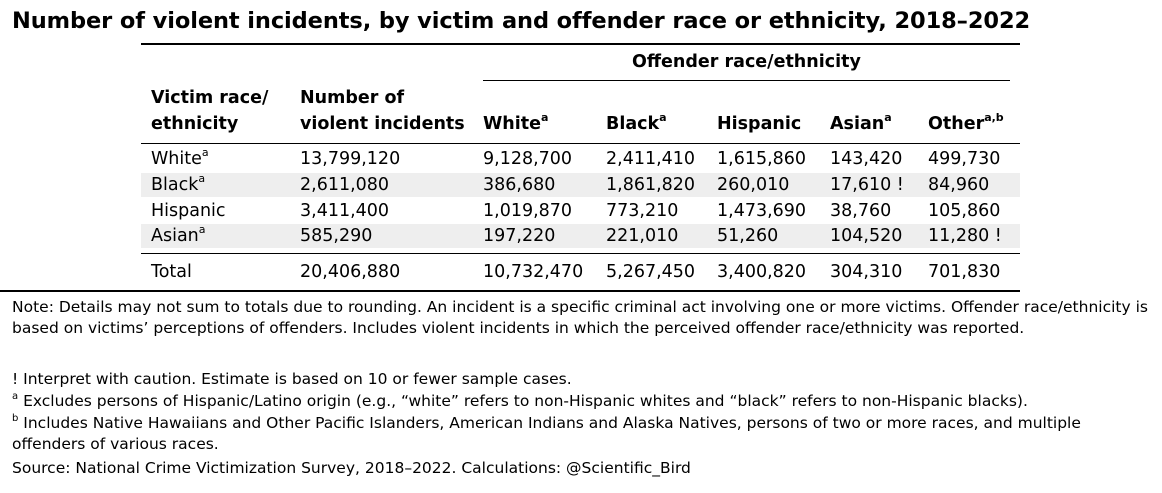 Image resolution: width=1162 pixels, height=493 pixels. Describe the element at coordinates (210, 98) in the screenshot. I see `victim-header-line1: Victim race/` at that location.